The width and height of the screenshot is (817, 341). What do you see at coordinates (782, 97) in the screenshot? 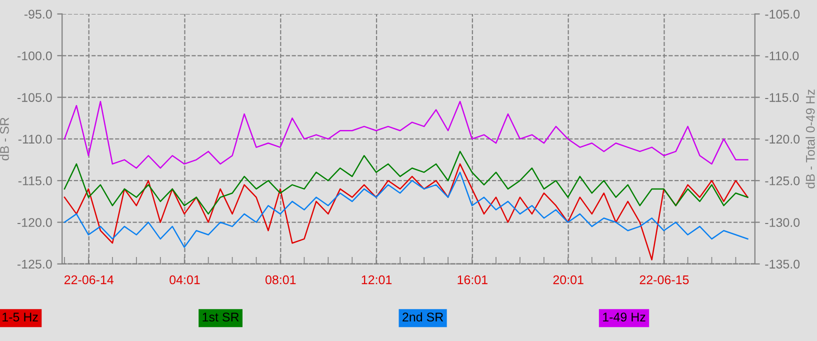
I see `y2-tick-label: -115.0` at bounding box center [782, 97].